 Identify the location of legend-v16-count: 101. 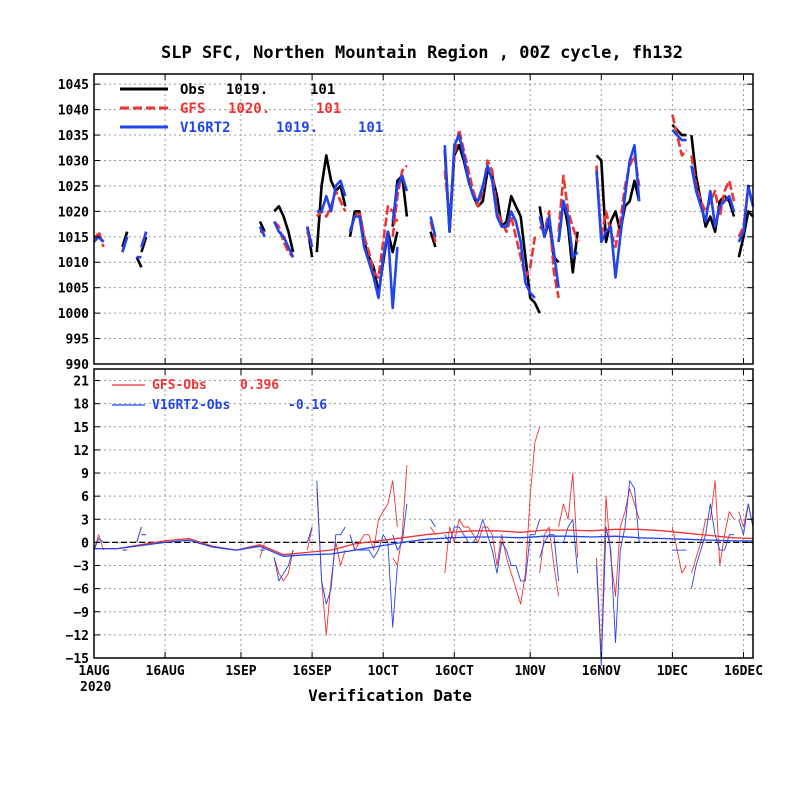
(370, 128).